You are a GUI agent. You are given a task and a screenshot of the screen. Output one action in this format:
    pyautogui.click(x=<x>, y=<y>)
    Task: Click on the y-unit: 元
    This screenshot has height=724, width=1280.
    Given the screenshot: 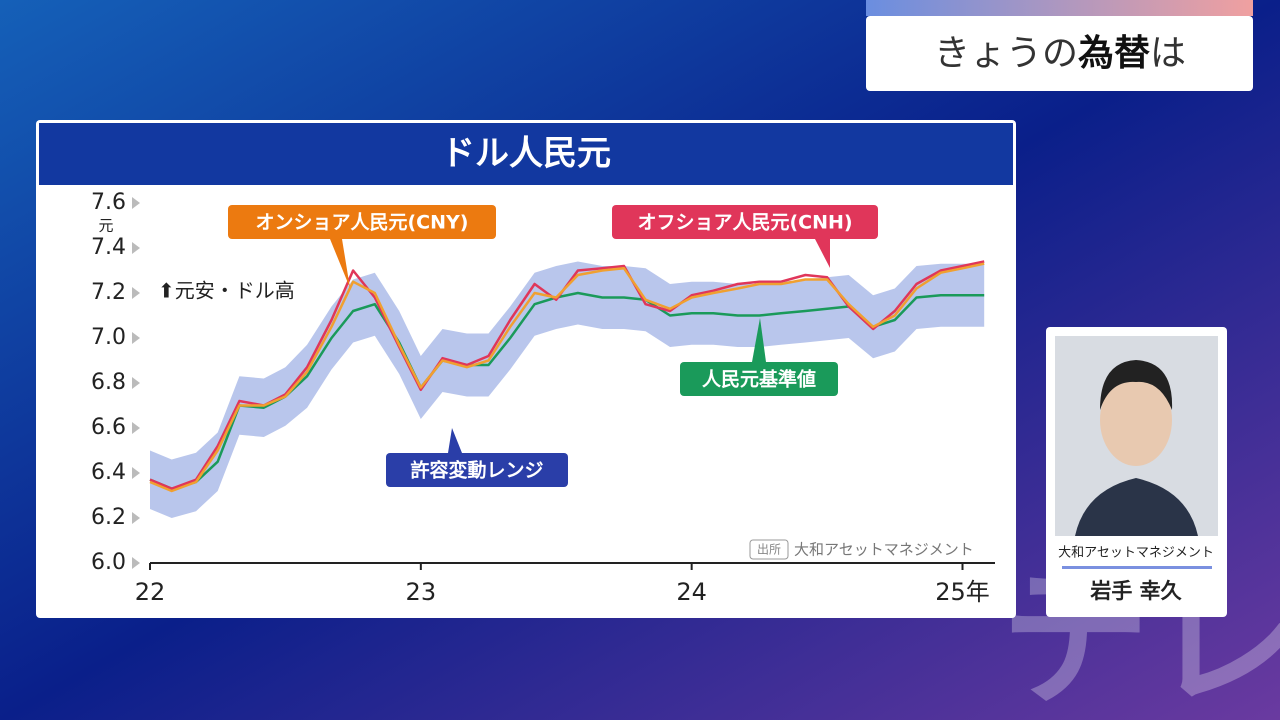 What is the action you would take?
    pyautogui.click(x=105, y=226)
    